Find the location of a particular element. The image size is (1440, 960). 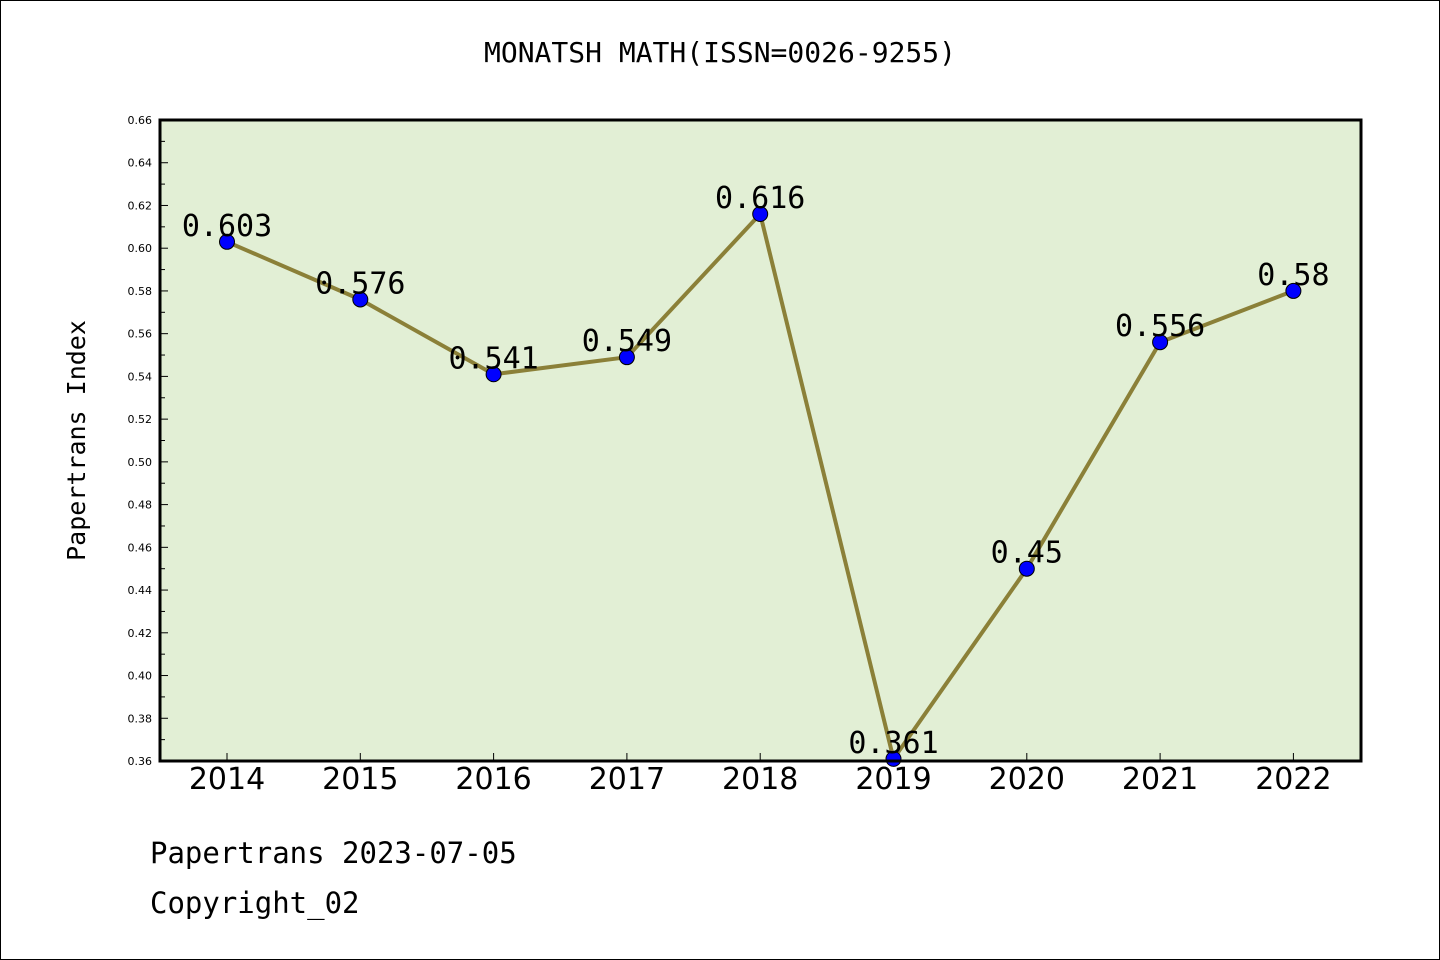

x-axis: 2014 2015 2016 2017 2018 2019 2020 2021 2022 is located at coordinates (760, 775).